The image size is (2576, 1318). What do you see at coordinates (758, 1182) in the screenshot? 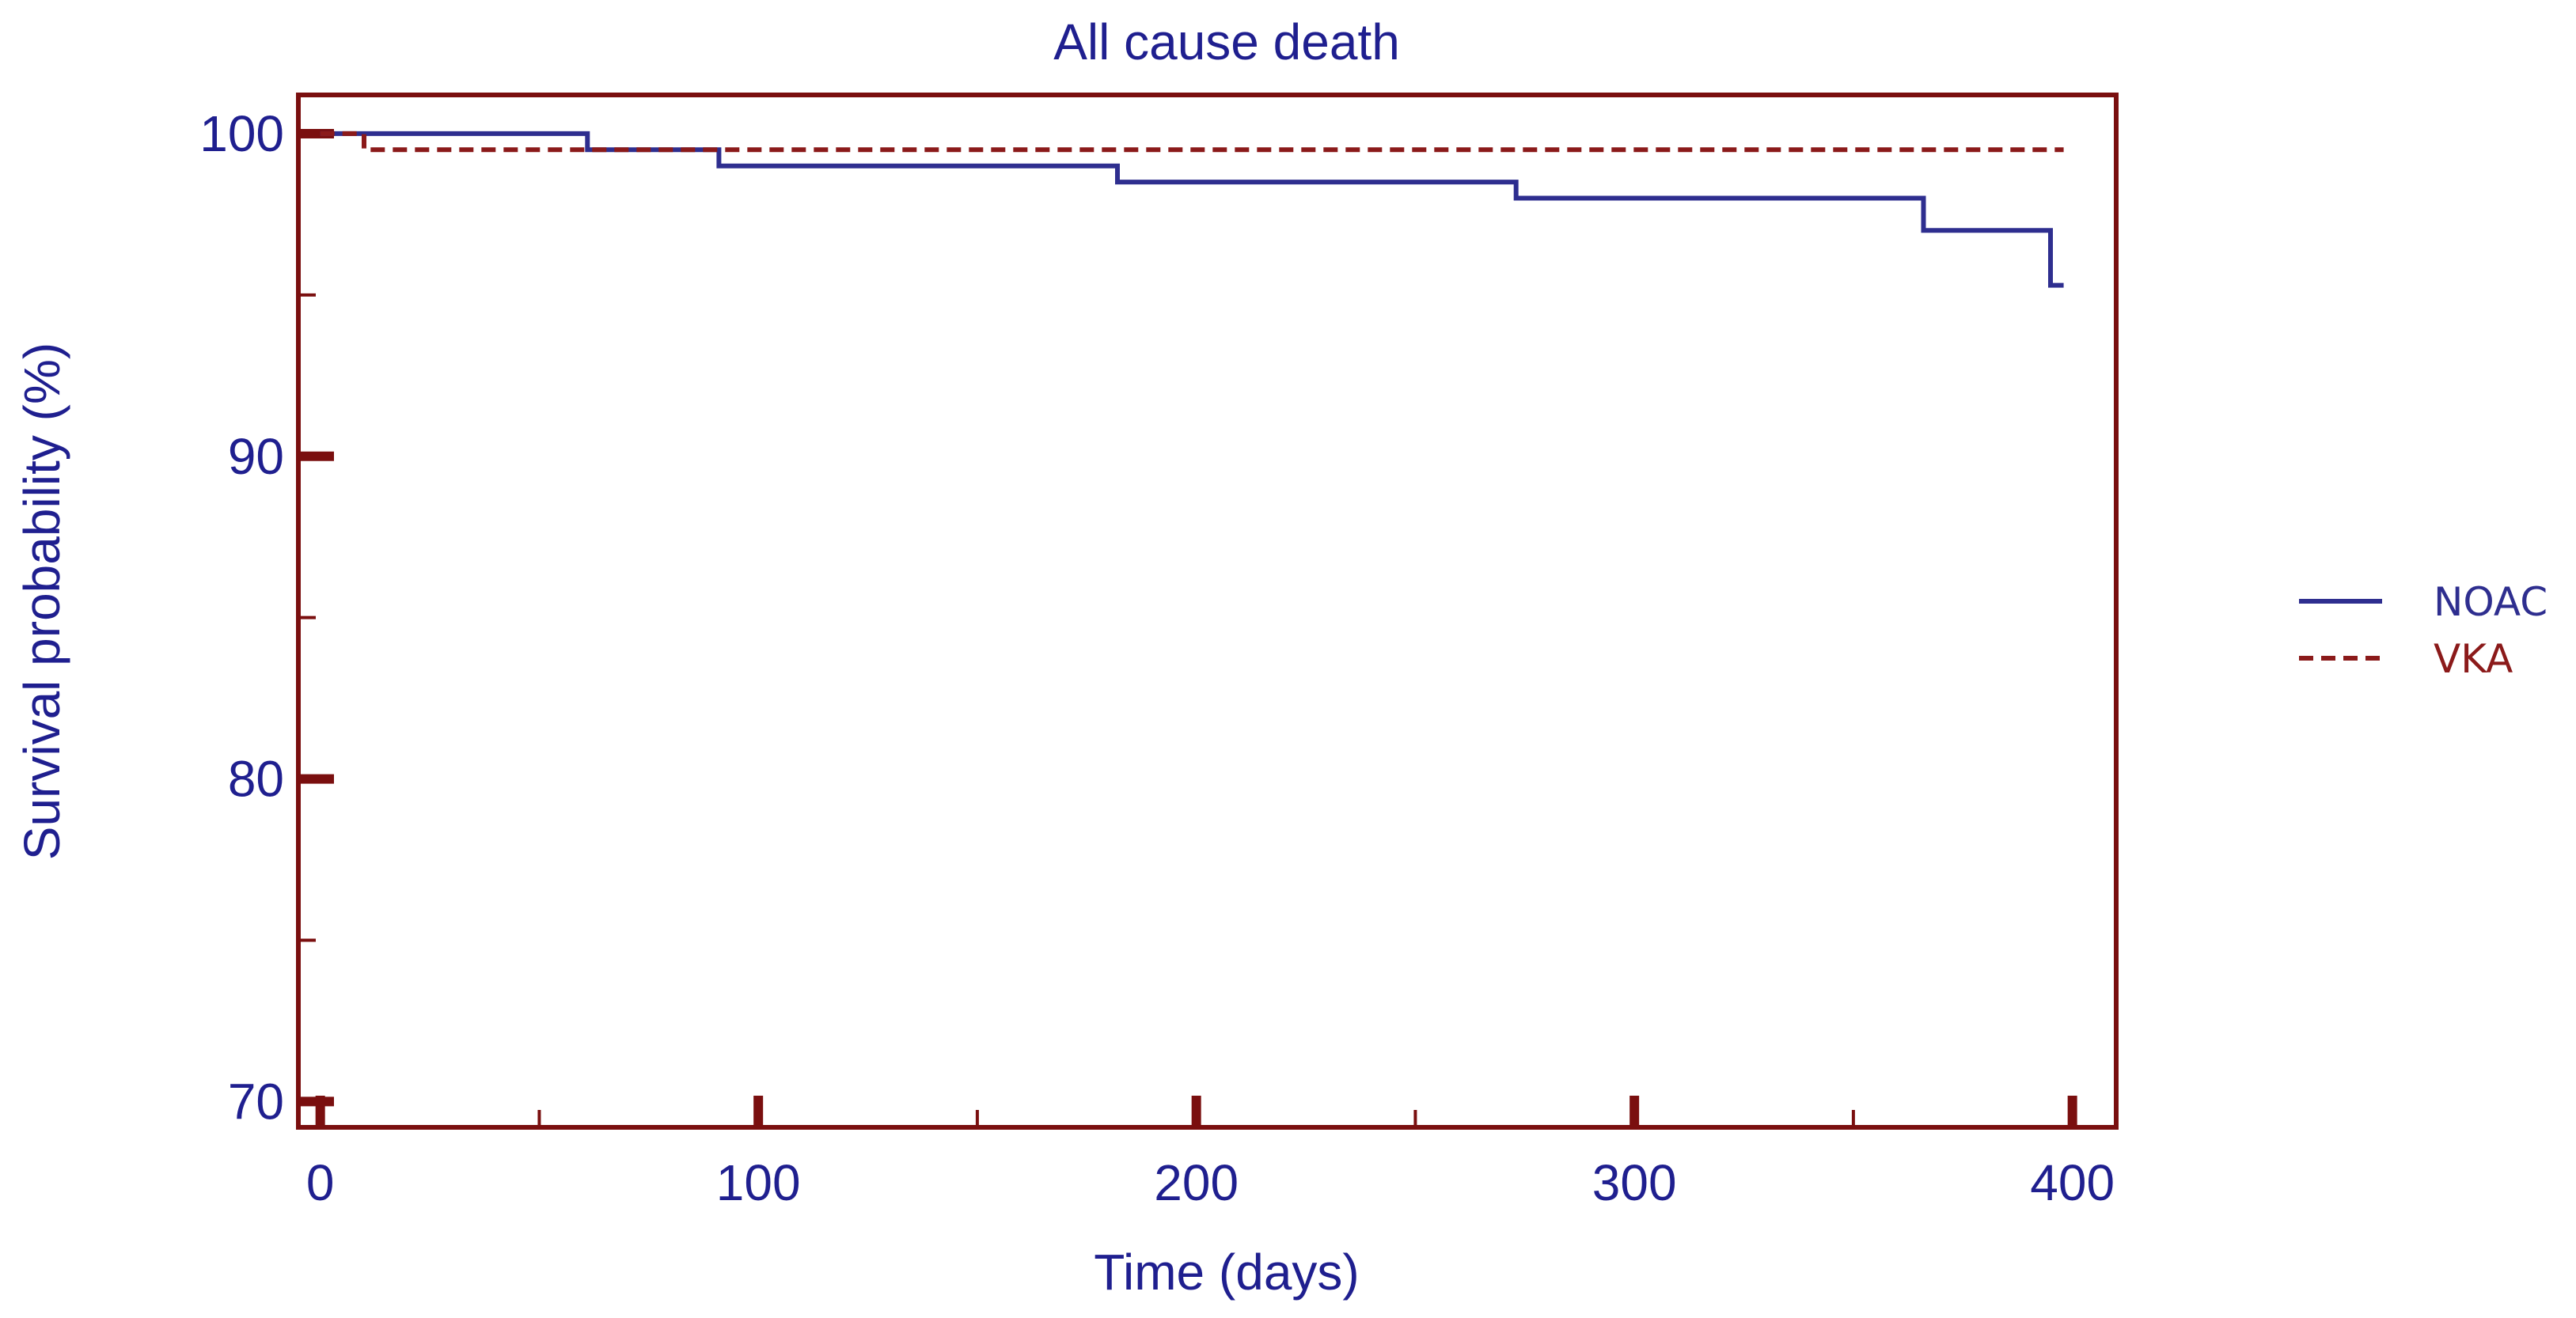
I see `x-tick-label: 100` at bounding box center [758, 1182].